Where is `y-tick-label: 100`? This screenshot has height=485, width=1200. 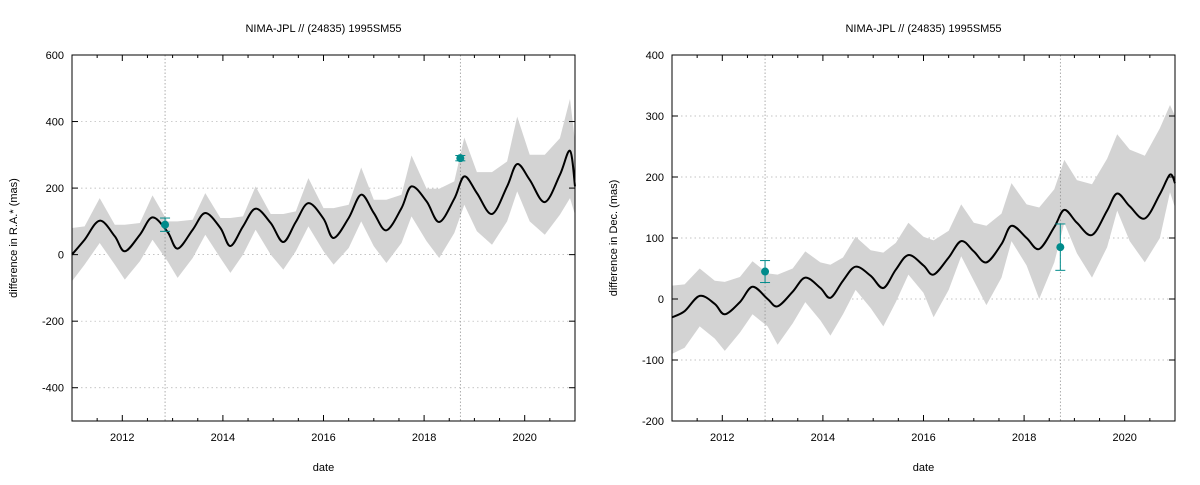
y-tick-label: 100 is located at coordinates (655, 239).